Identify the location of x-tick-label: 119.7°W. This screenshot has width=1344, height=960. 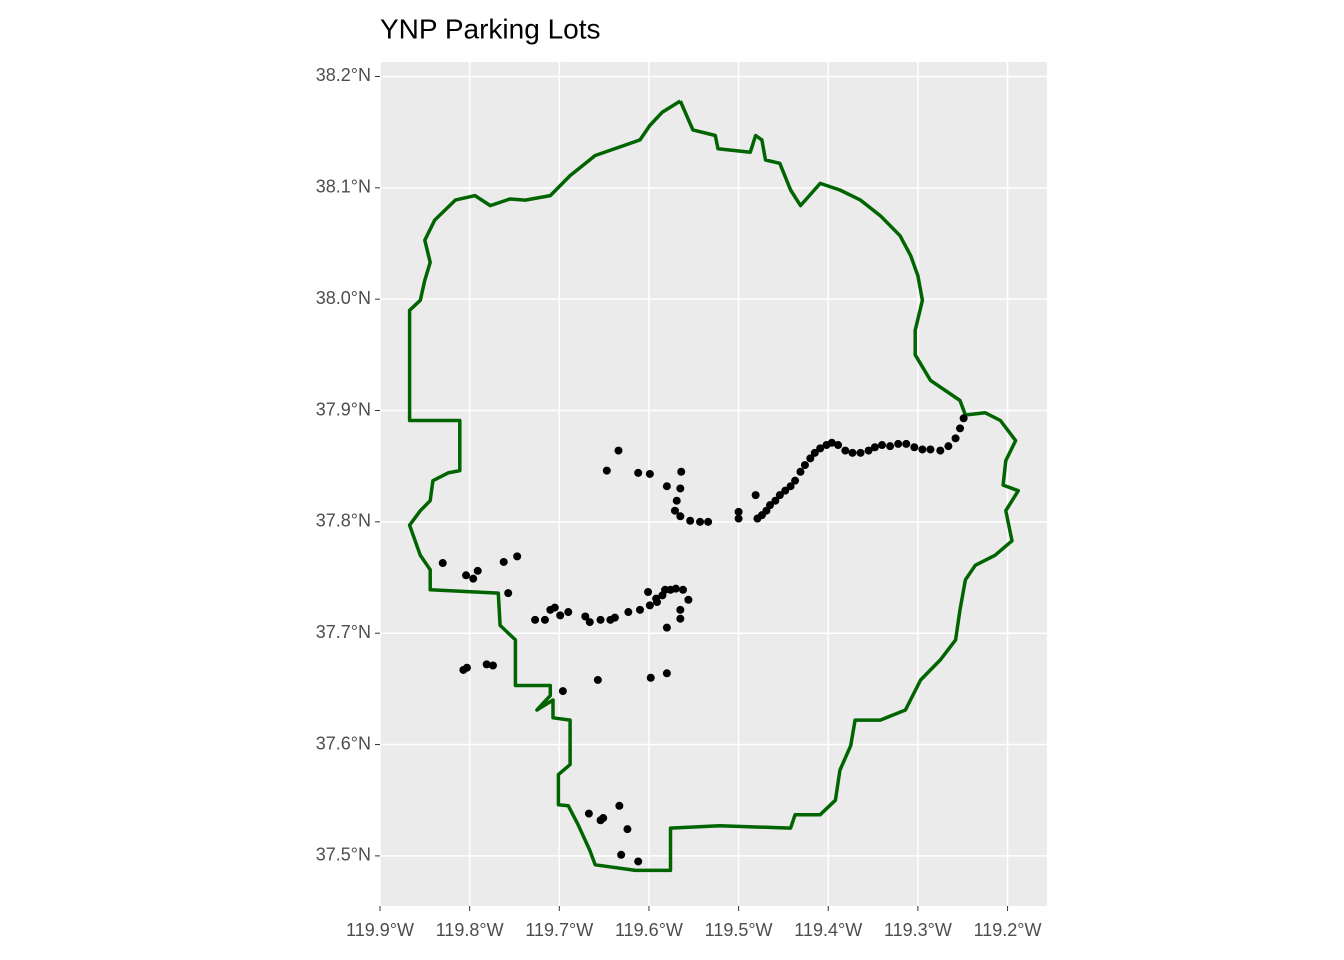
(559, 930).